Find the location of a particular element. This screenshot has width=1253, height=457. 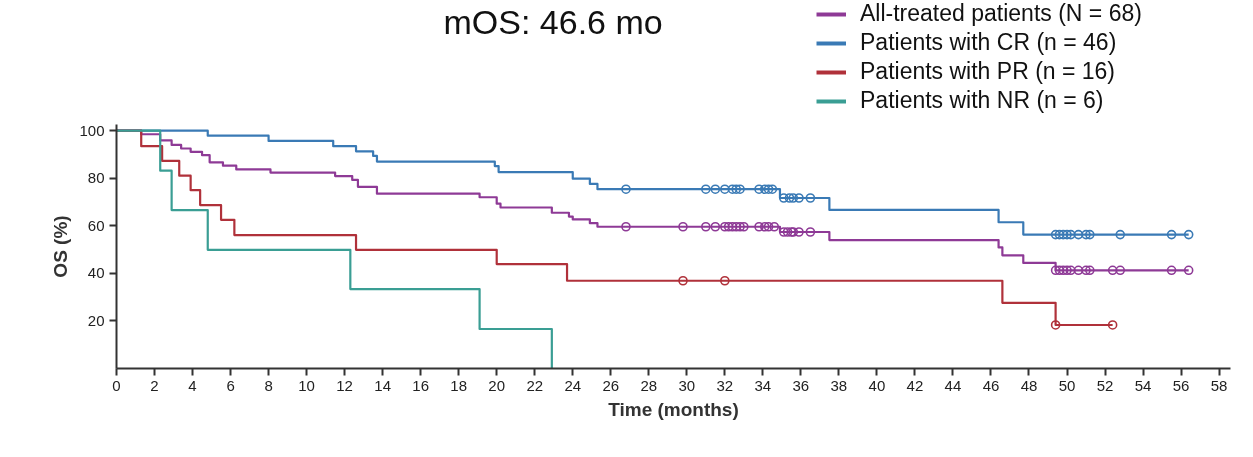

y-tick-label: 80 is located at coordinates (96, 178).